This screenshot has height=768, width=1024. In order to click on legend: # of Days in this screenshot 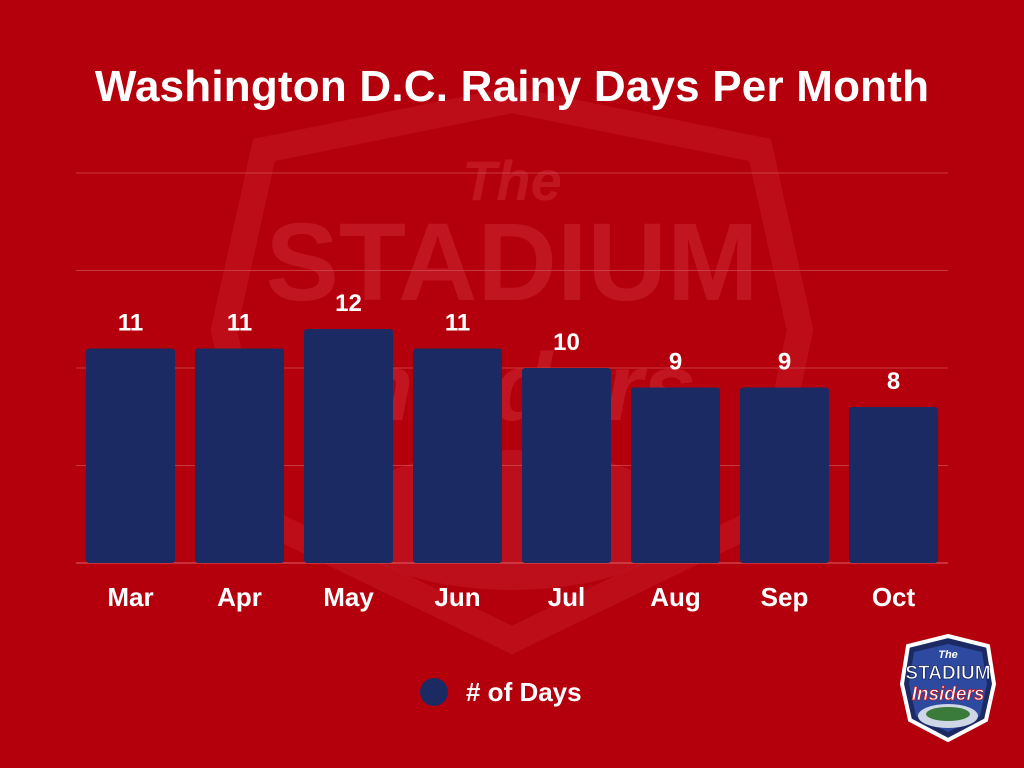, I will do `click(501, 692)`.